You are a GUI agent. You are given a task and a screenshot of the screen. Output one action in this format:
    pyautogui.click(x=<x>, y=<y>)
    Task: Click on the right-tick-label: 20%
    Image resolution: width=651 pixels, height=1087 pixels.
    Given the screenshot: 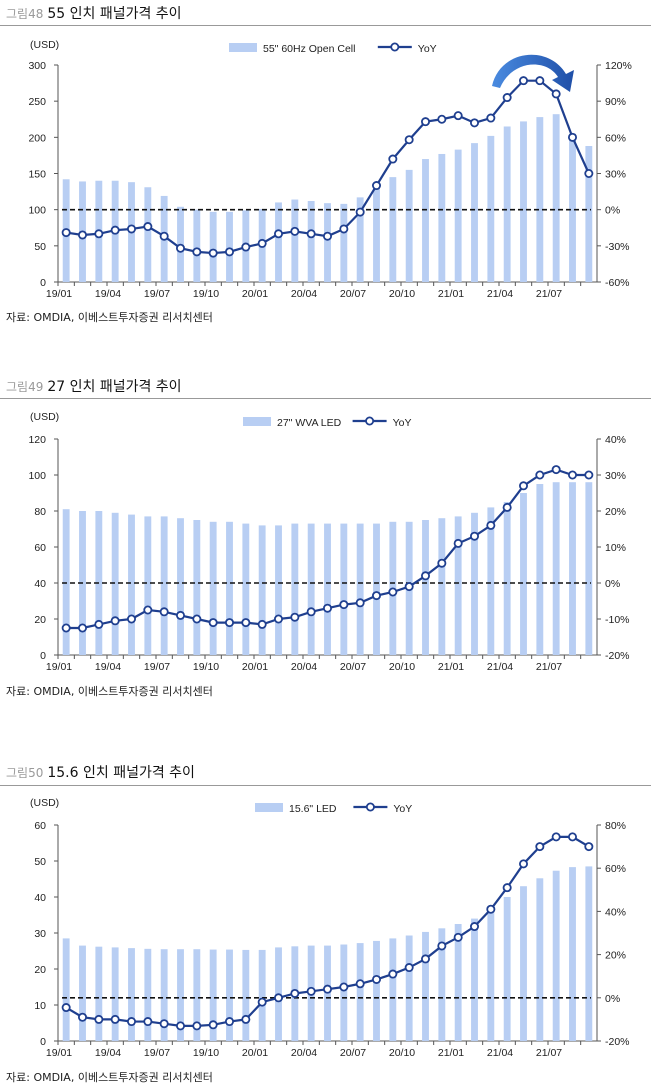 What is the action you would take?
    pyautogui.click(x=615, y=512)
    